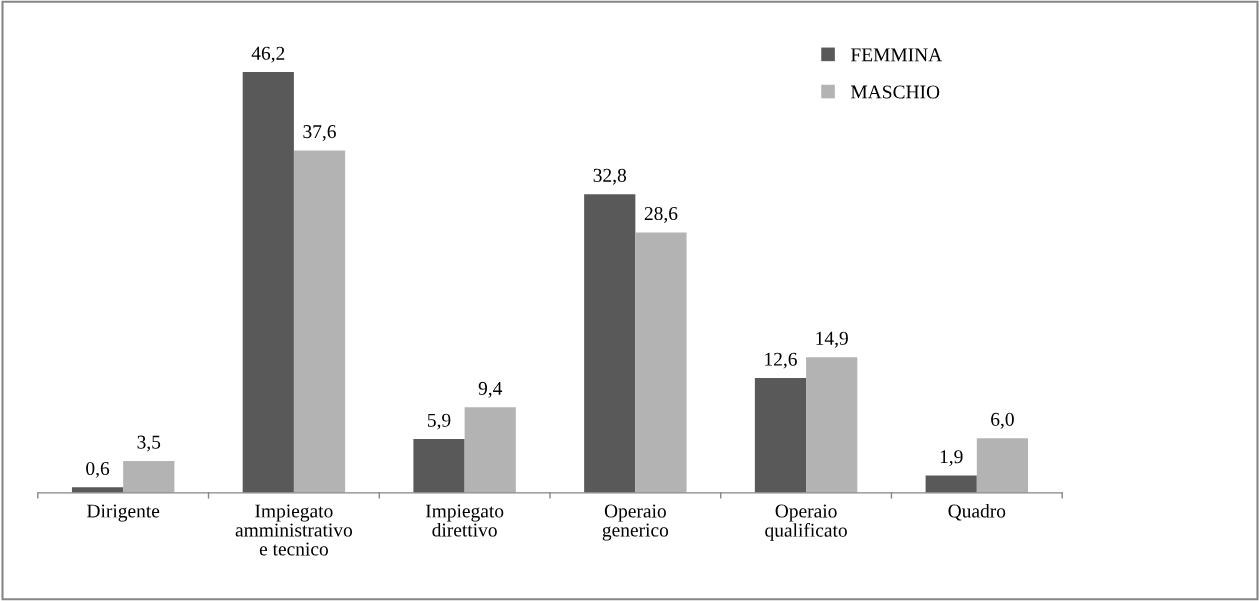 The width and height of the screenshot is (1260, 601). I want to click on data-label: 14,9, so click(832, 339).